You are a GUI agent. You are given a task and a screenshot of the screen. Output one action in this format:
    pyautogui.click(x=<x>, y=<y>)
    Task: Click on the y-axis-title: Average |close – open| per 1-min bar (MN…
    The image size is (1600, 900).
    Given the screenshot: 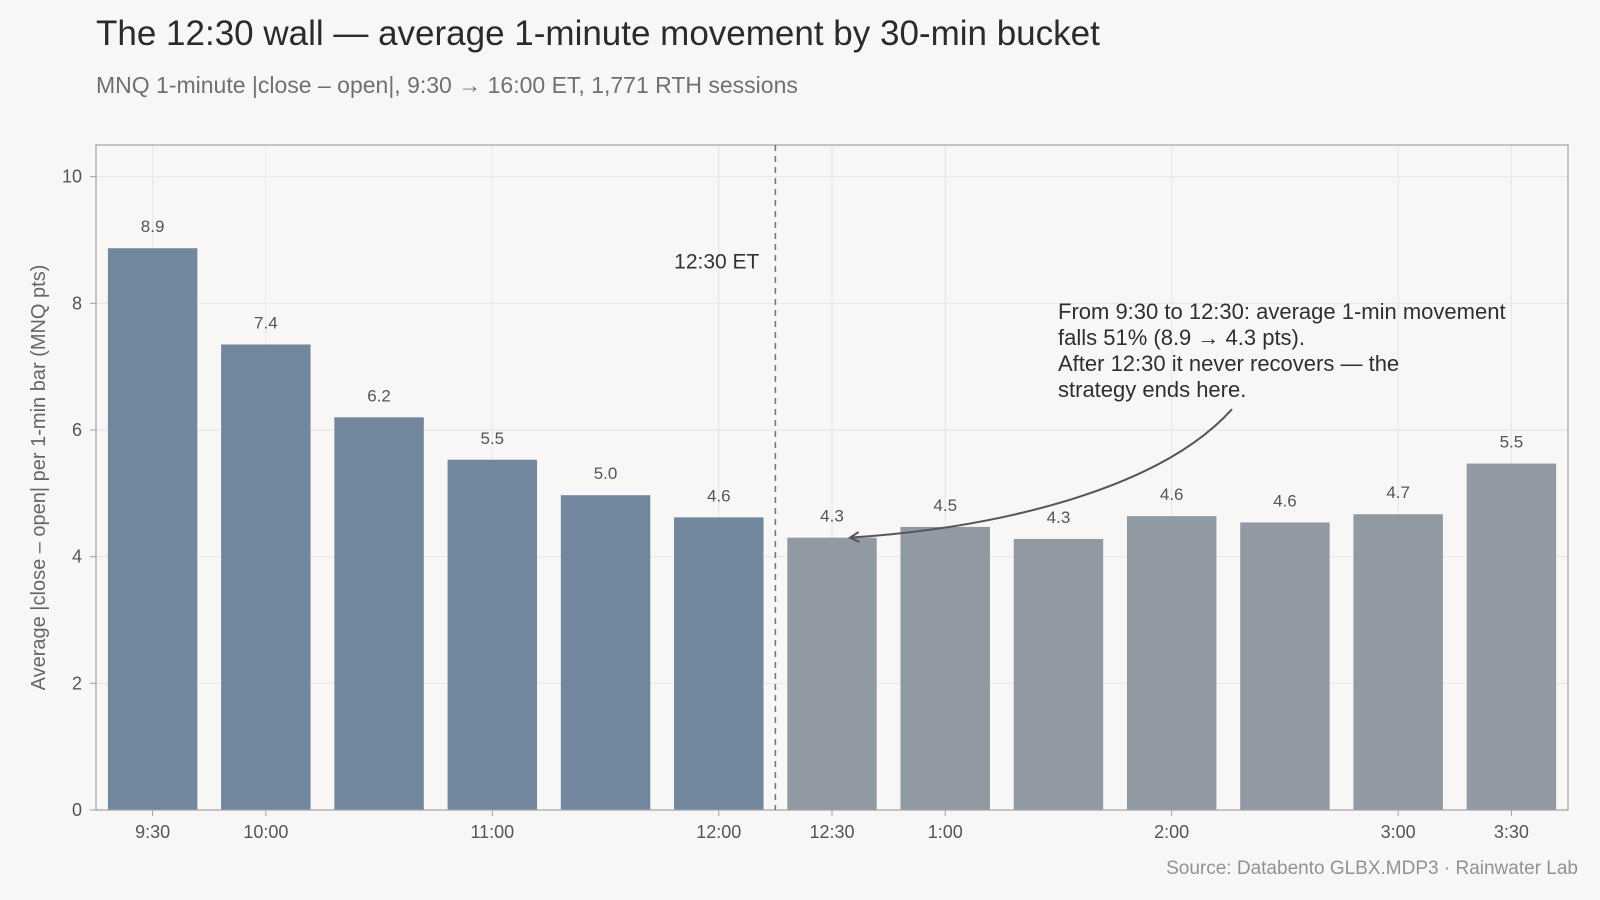 What is the action you would take?
    pyautogui.click(x=39, y=478)
    